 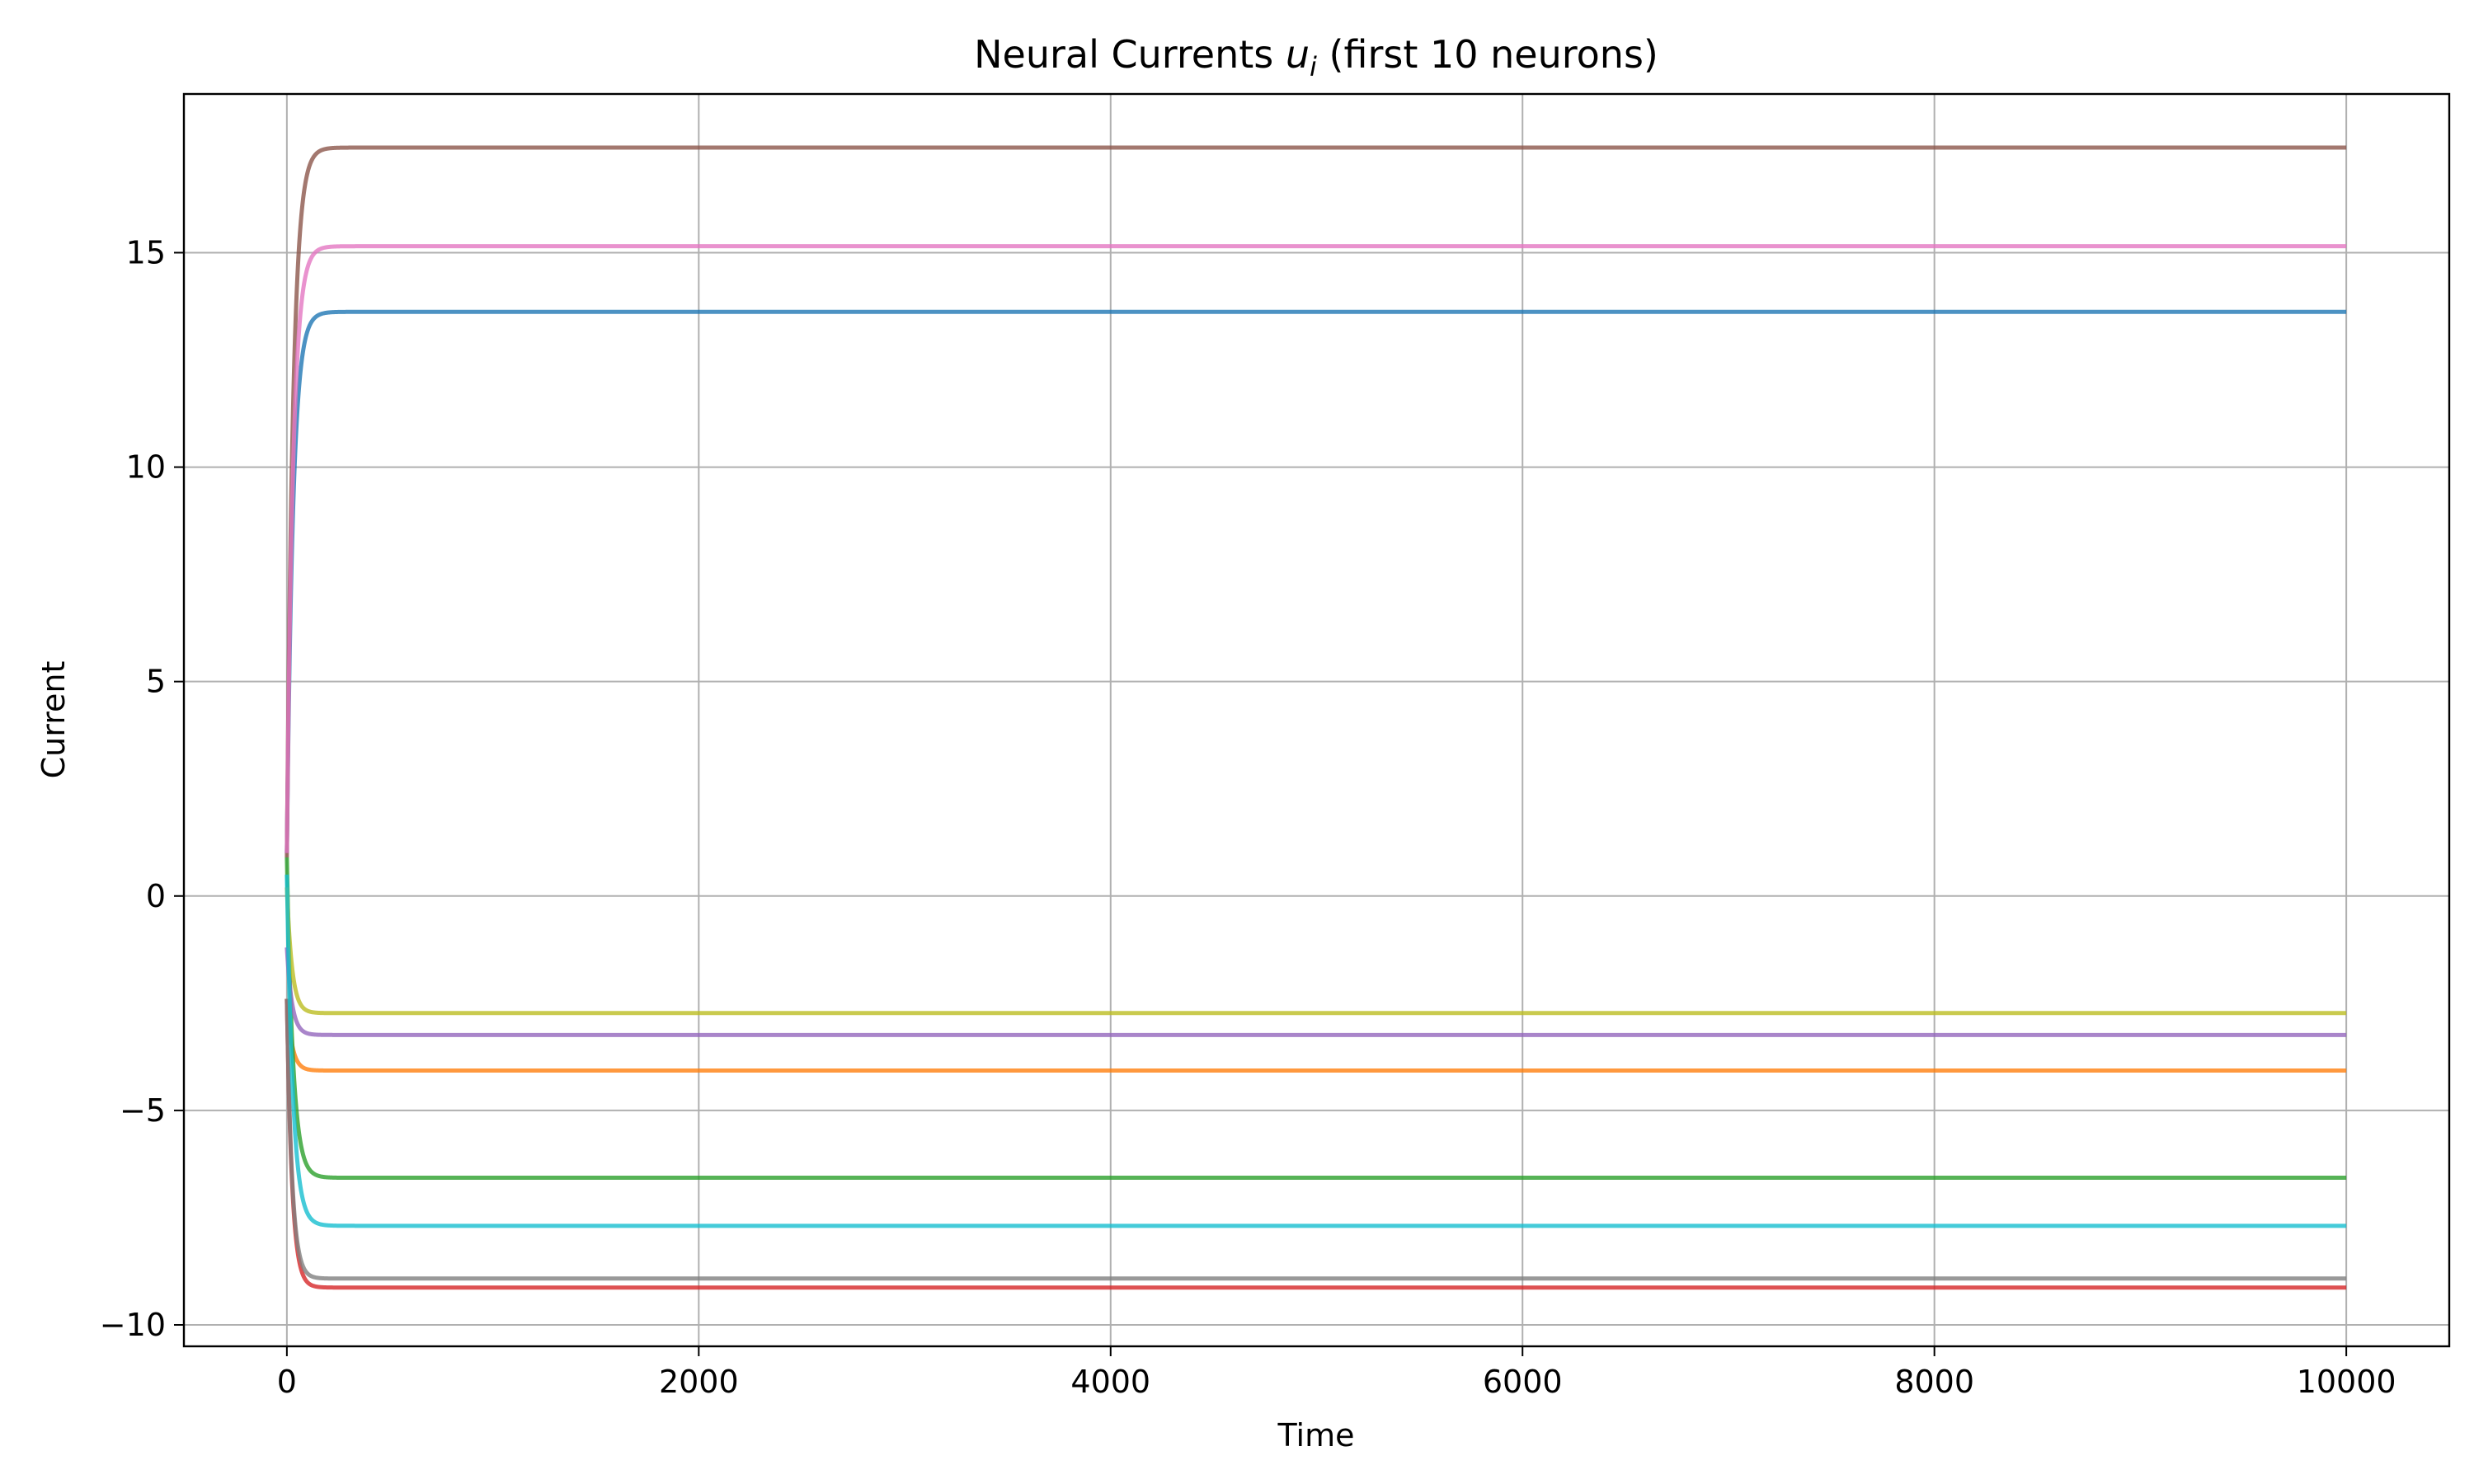 What do you see at coordinates (1316, 1435) in the screenshot?
I see `x-axis-label: Time` at bounding box center [1316, 1435].